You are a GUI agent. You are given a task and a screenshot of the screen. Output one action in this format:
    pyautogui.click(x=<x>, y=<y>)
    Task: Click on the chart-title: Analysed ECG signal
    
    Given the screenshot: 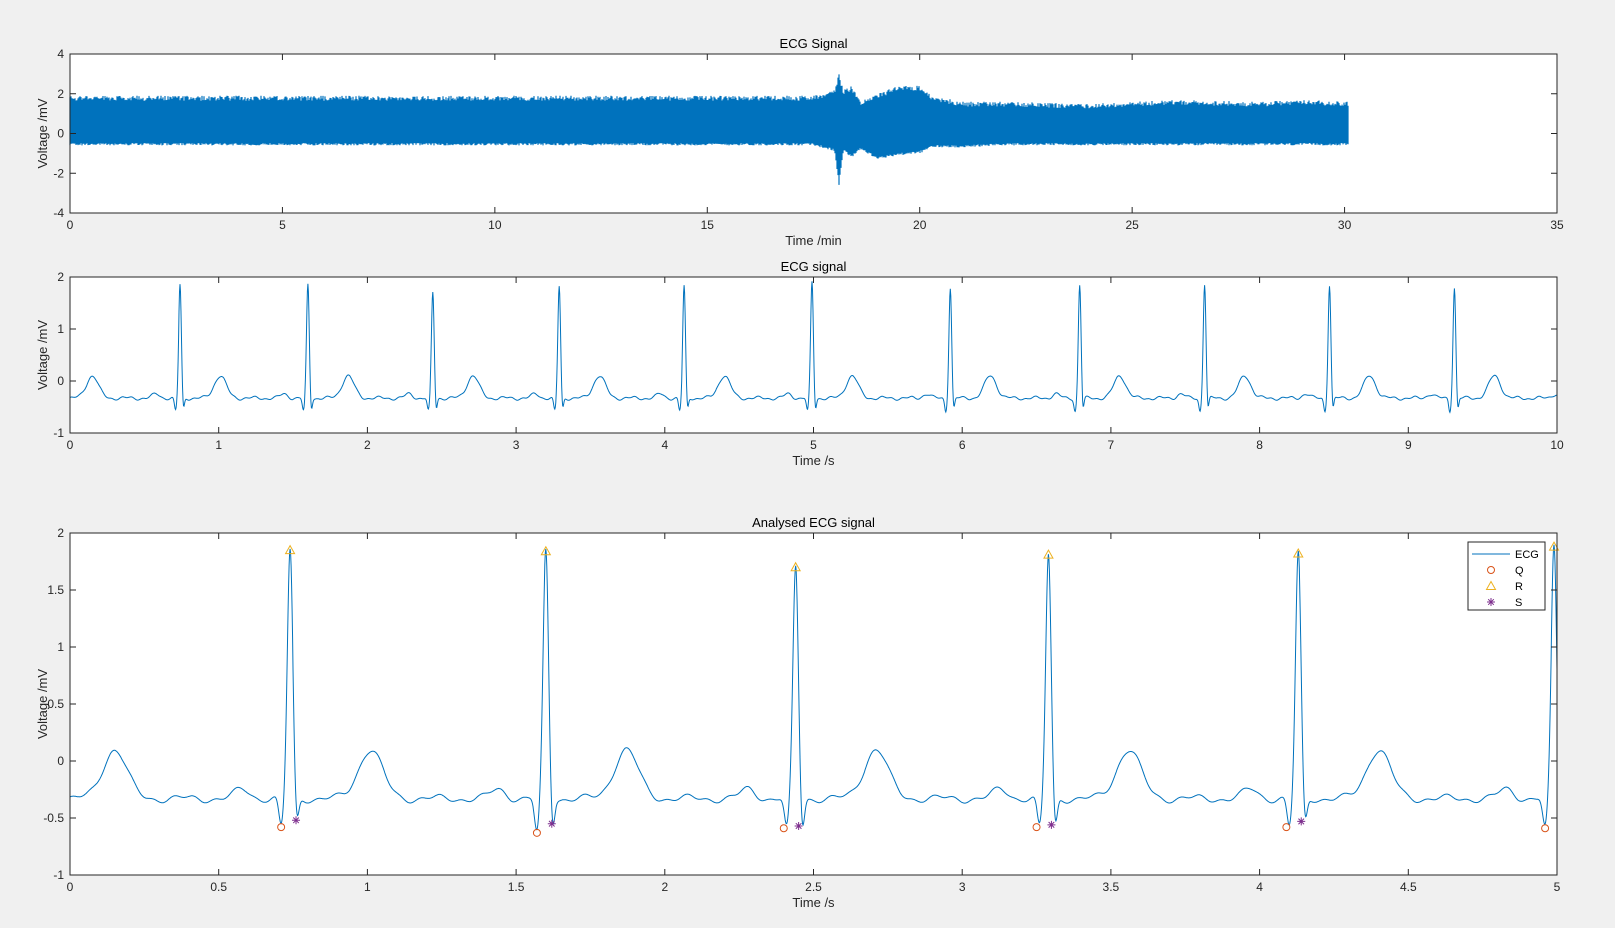 What is the action you would take?
    pyautogui.click(x=813, y=522)
    